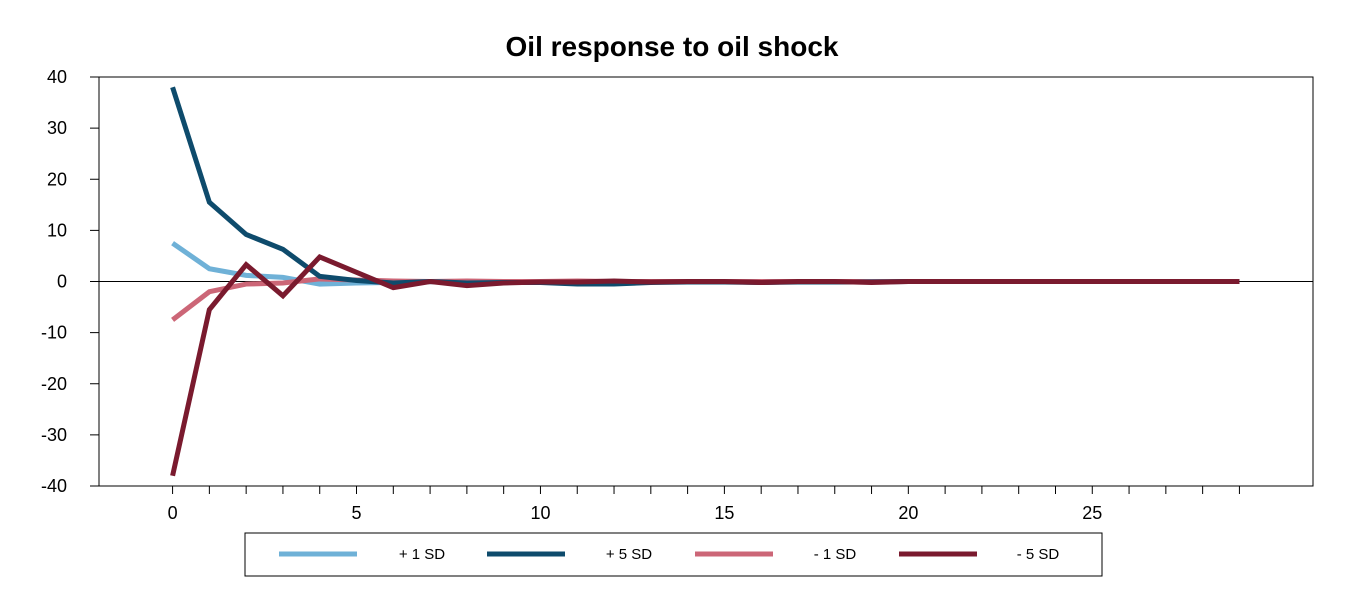  I want to click on x-tick-label: 5, so click(357, 513).